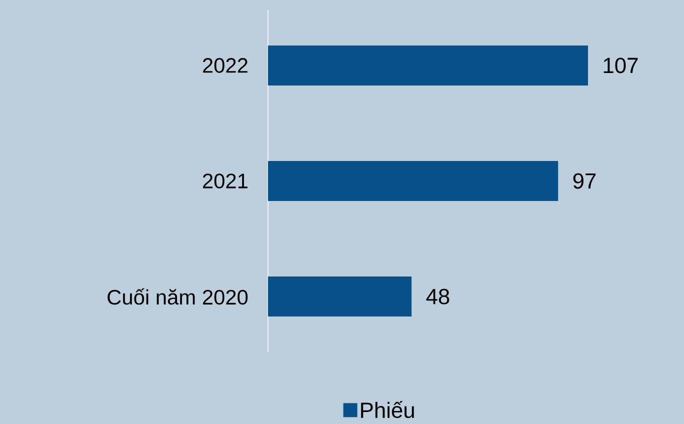 Image resolution: width=684 pixels, height=424 pixels. What do you see at coordinates (387, 409) in the screenshot?
I see `legend-label: Phiếu` at bounding box center [387, 409].